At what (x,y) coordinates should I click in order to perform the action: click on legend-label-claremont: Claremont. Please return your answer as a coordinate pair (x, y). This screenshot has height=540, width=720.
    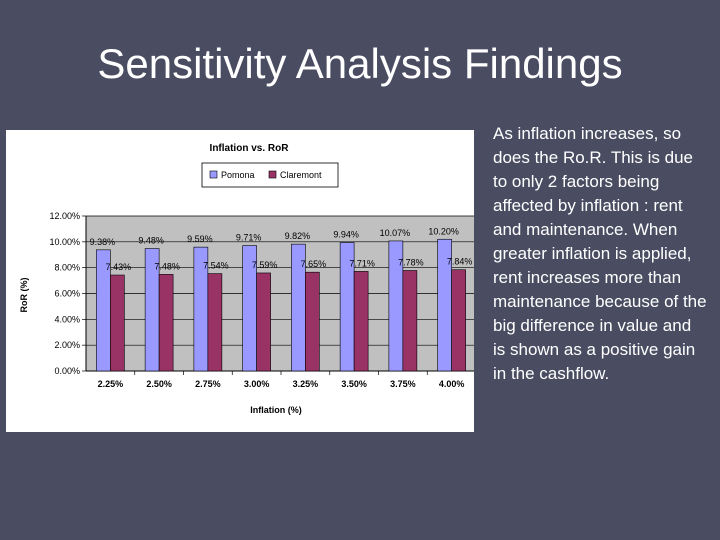
    Looking at the image, I should click on (301, 175).